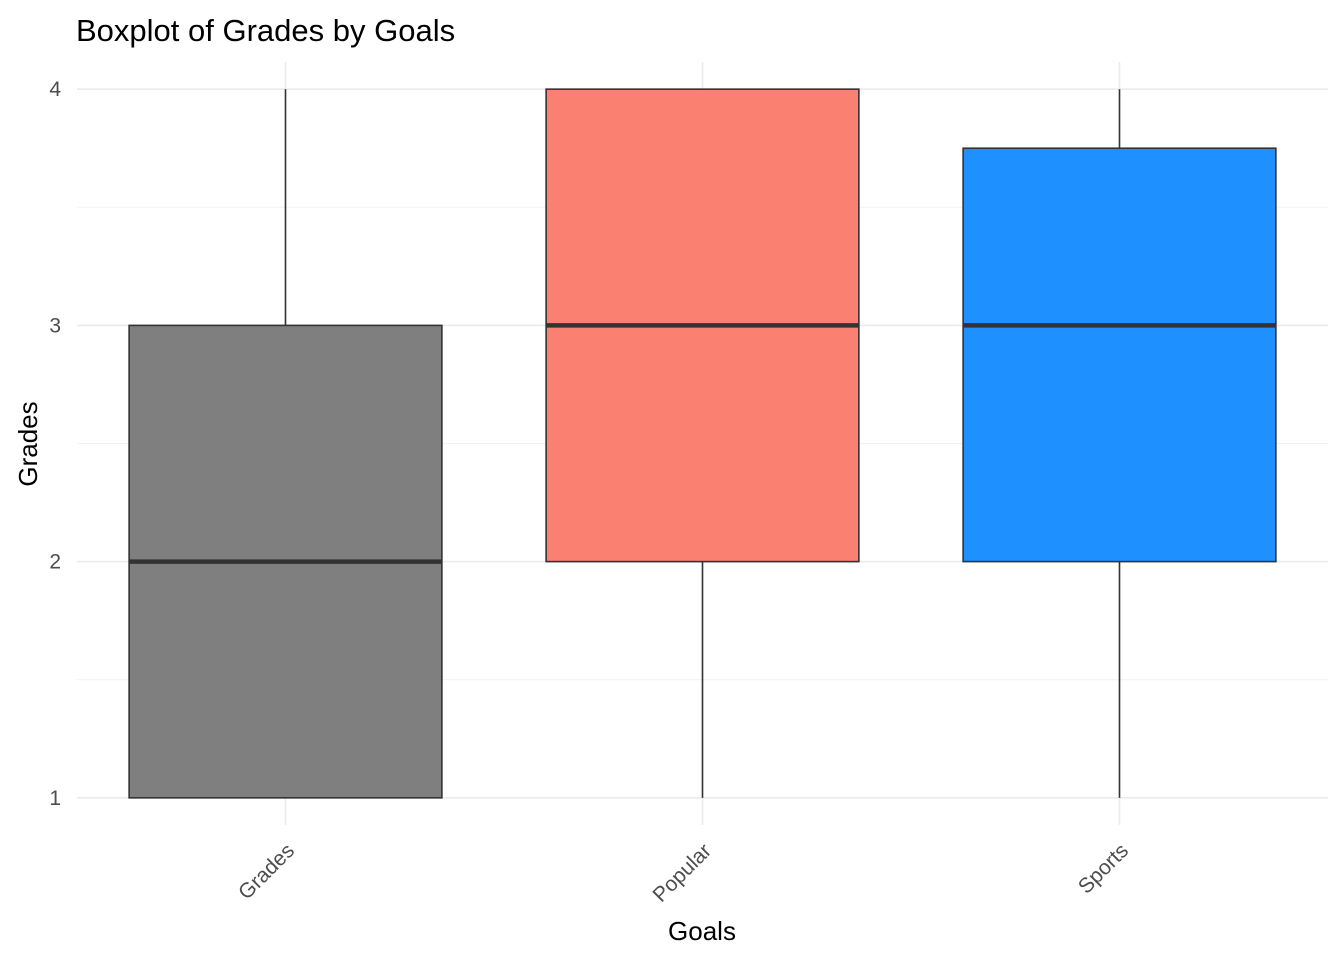 The height and width of the screenshot is (960, 1344). I want to click on x-tick-label: Grades, so click(266, 871).